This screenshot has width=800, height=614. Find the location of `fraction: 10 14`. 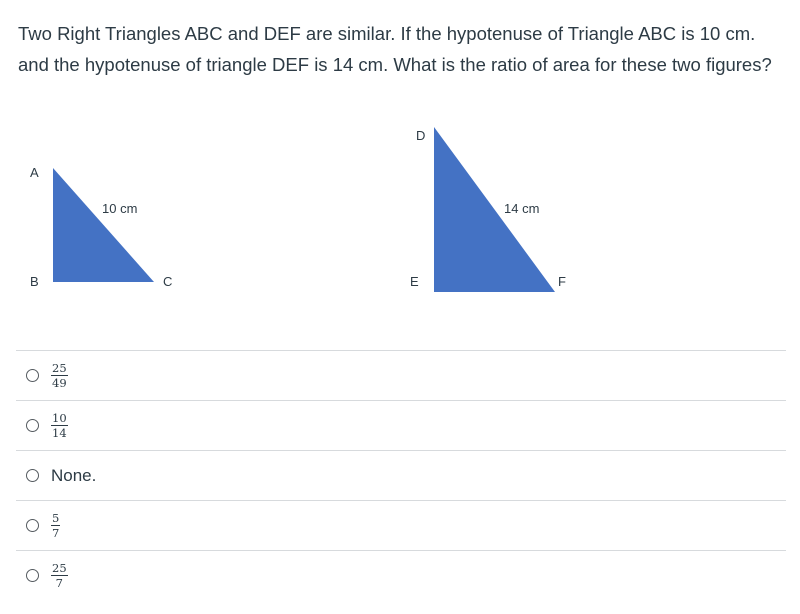

fraction: 10 14 is located at coordinates (59, 425).